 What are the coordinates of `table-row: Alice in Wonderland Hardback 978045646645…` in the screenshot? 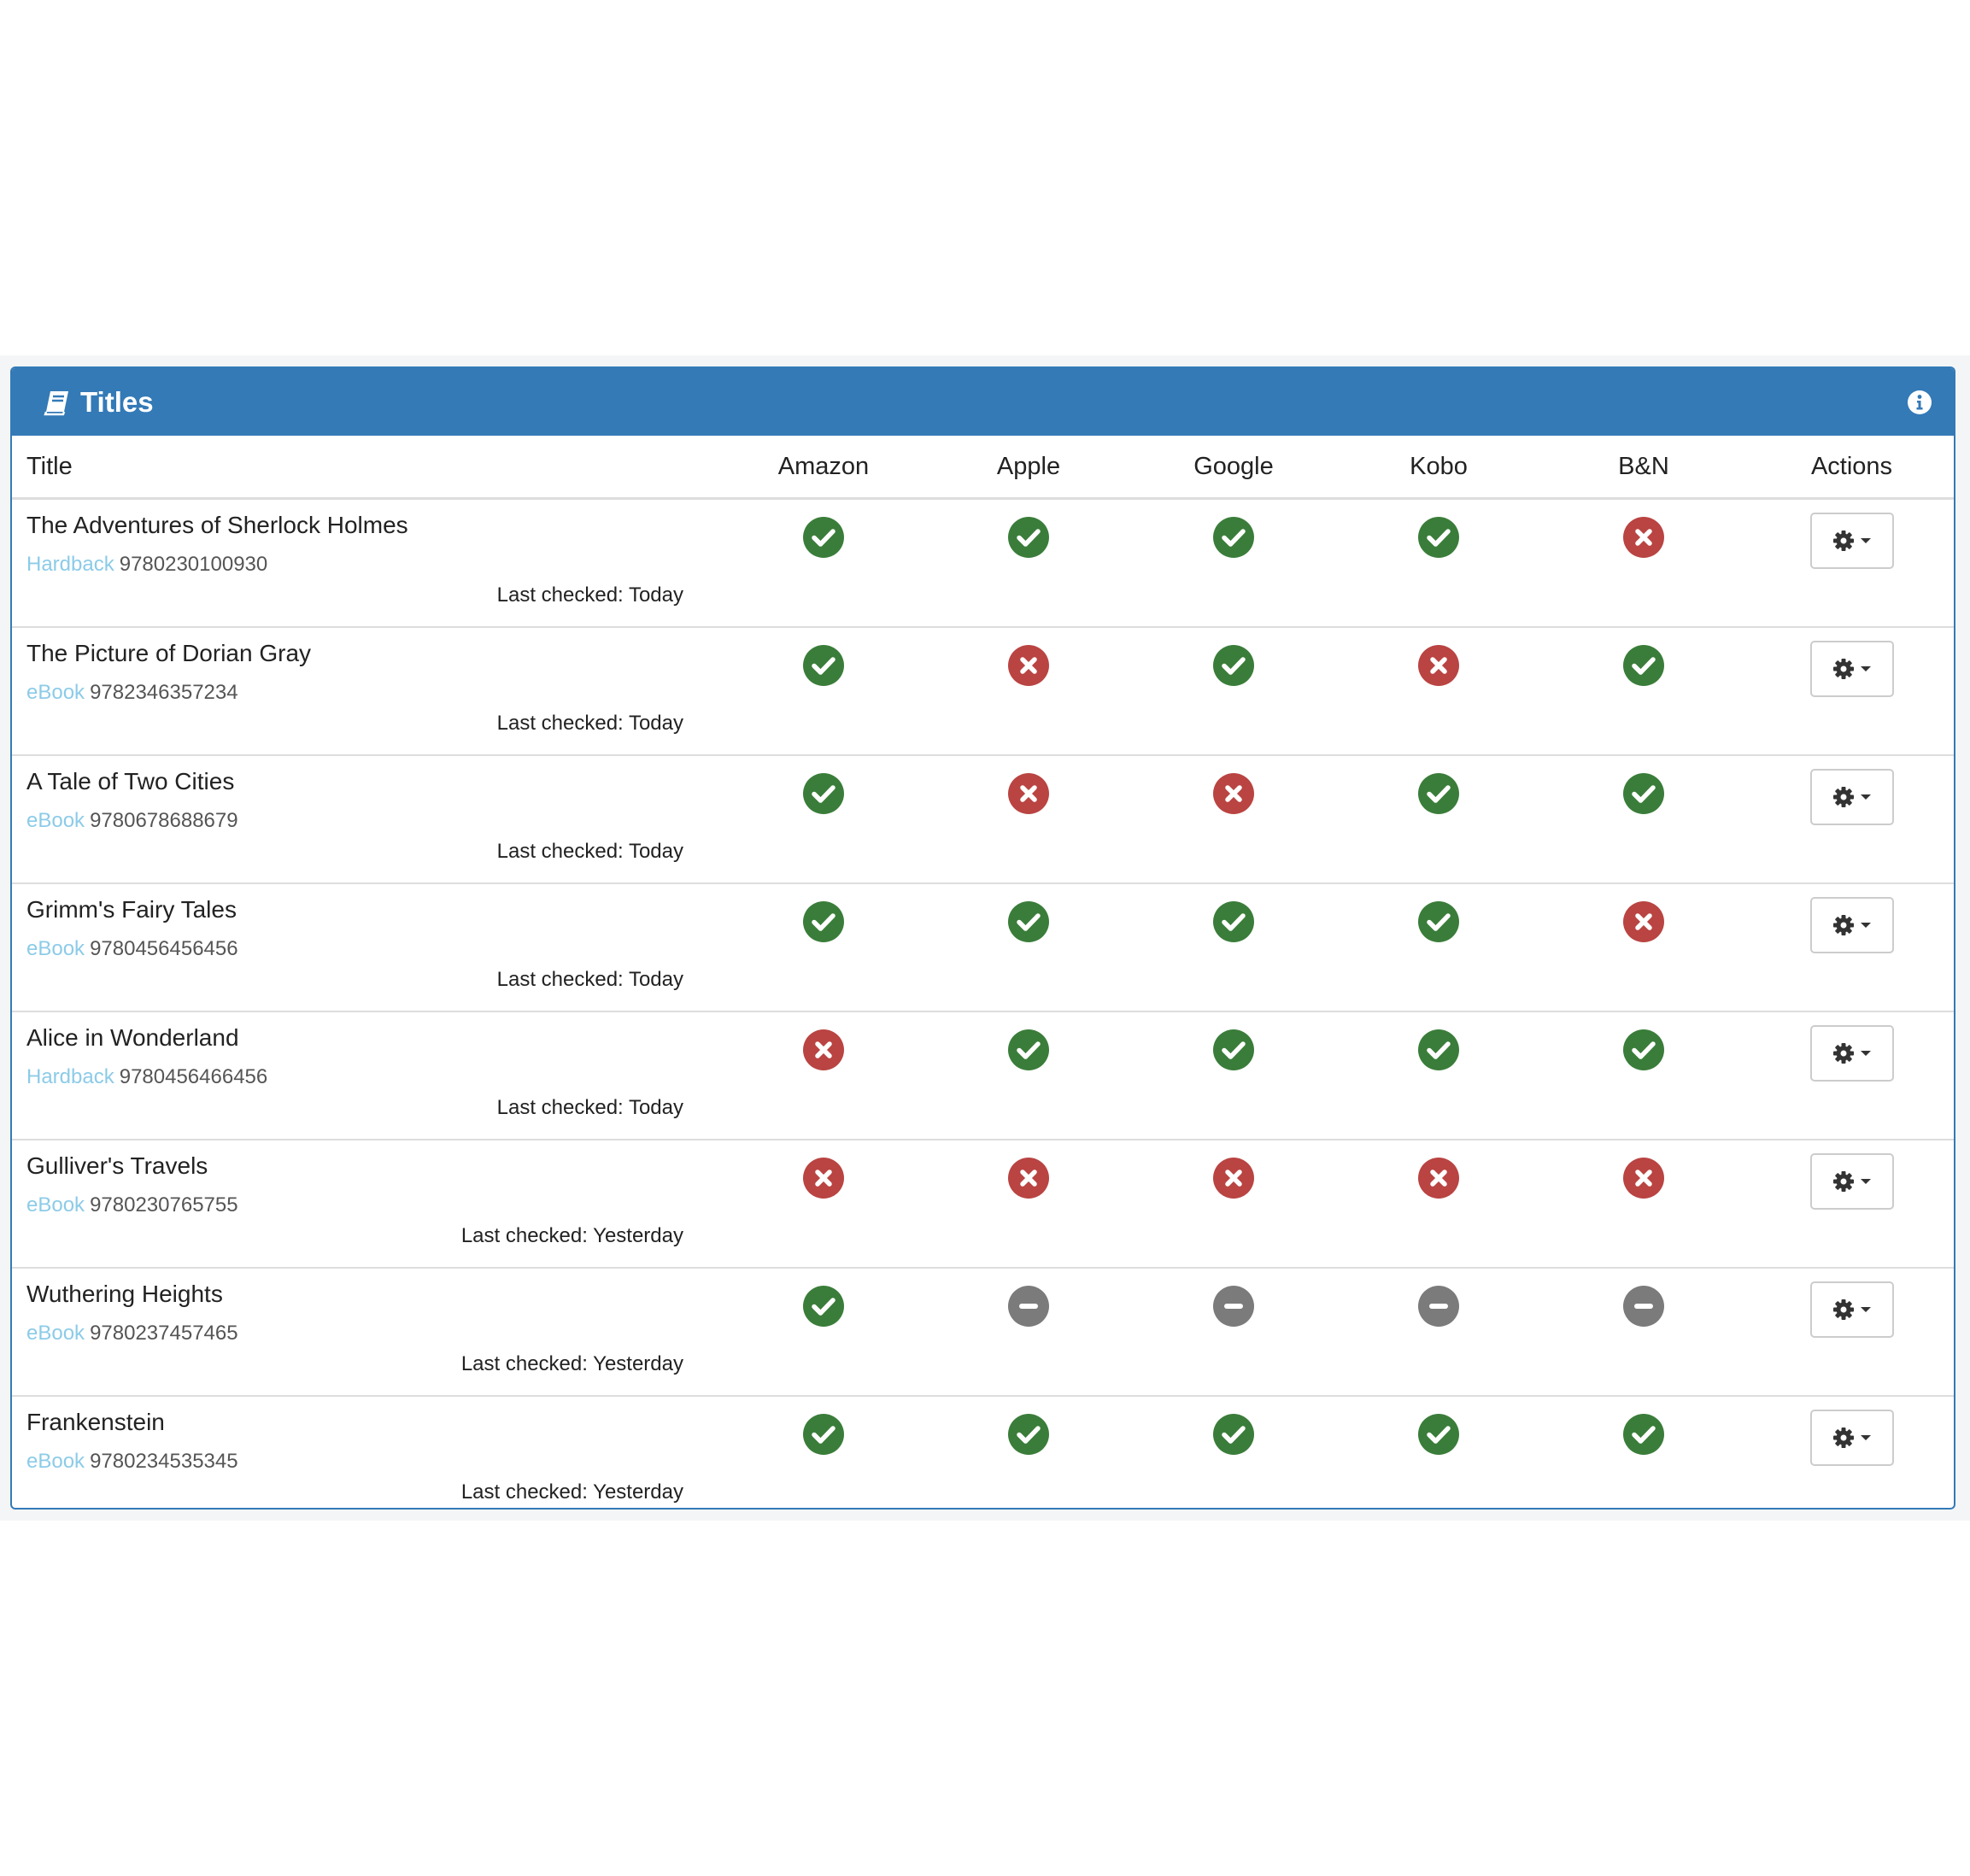 It's located at (983, 1076).